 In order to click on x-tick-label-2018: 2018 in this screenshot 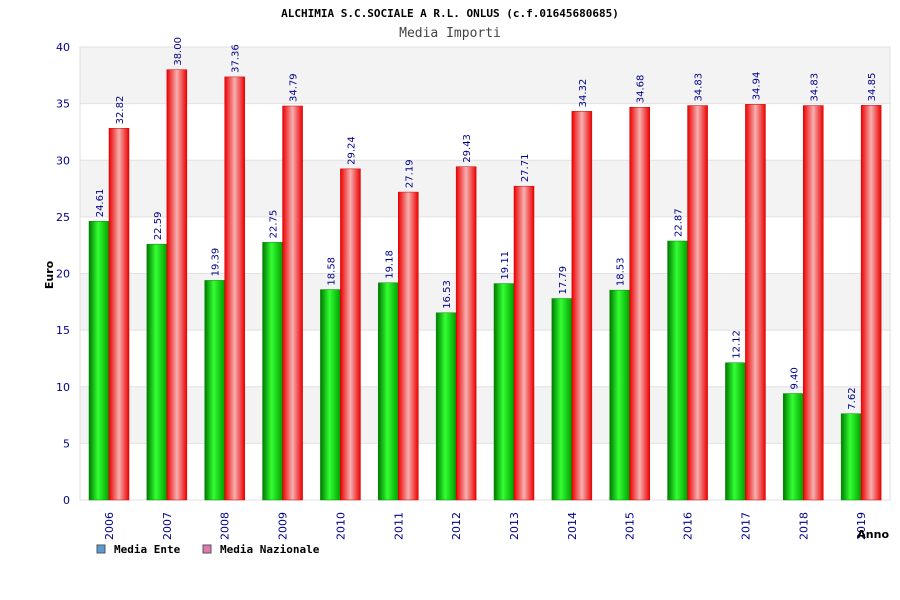, I will do `click(803, 526)`.